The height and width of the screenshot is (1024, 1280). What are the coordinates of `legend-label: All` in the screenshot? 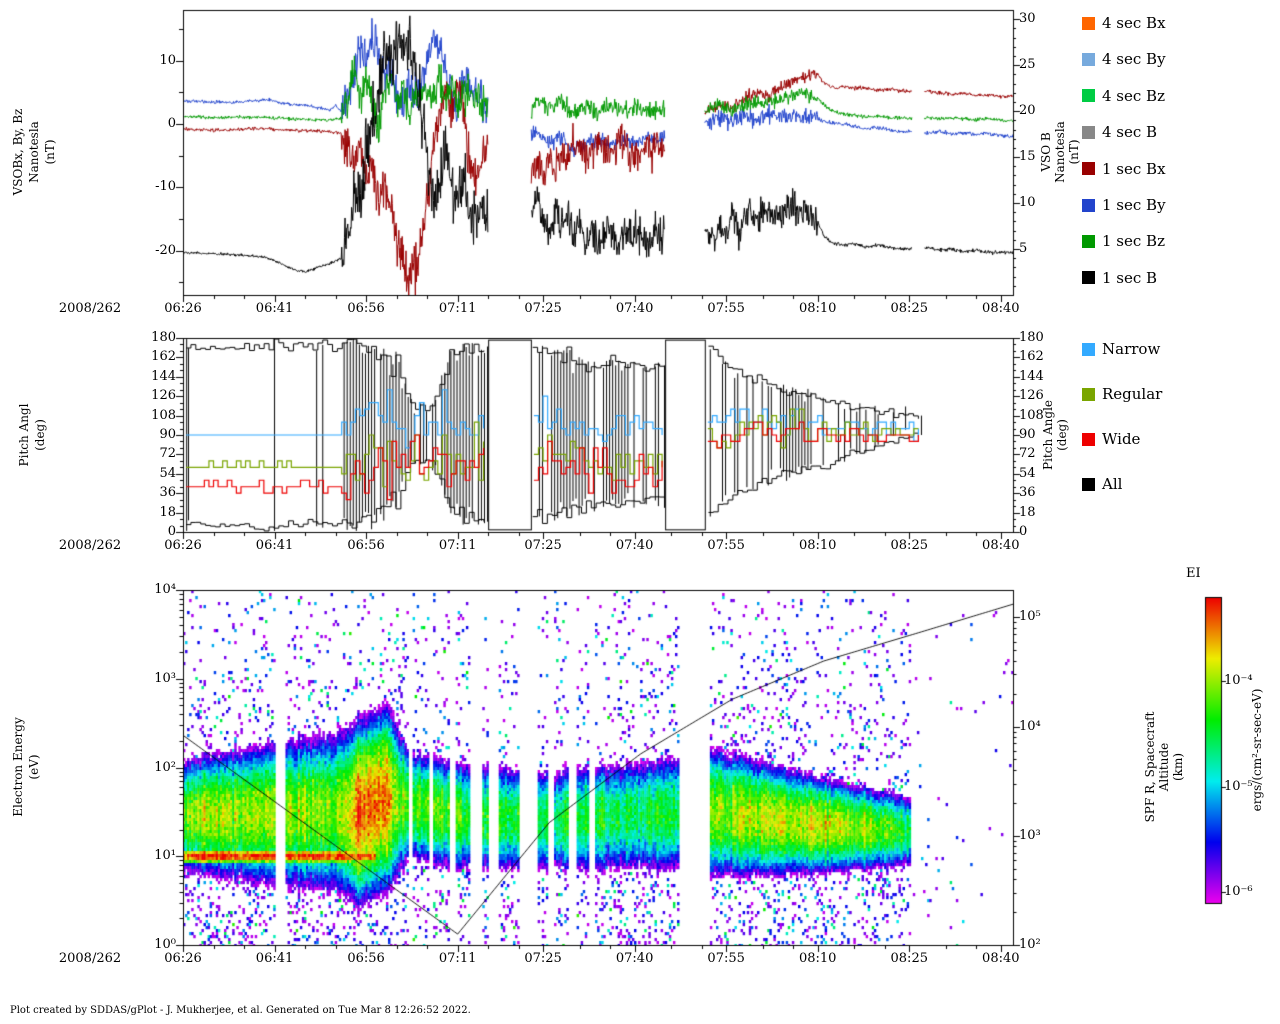 It's located at (1112, 484).